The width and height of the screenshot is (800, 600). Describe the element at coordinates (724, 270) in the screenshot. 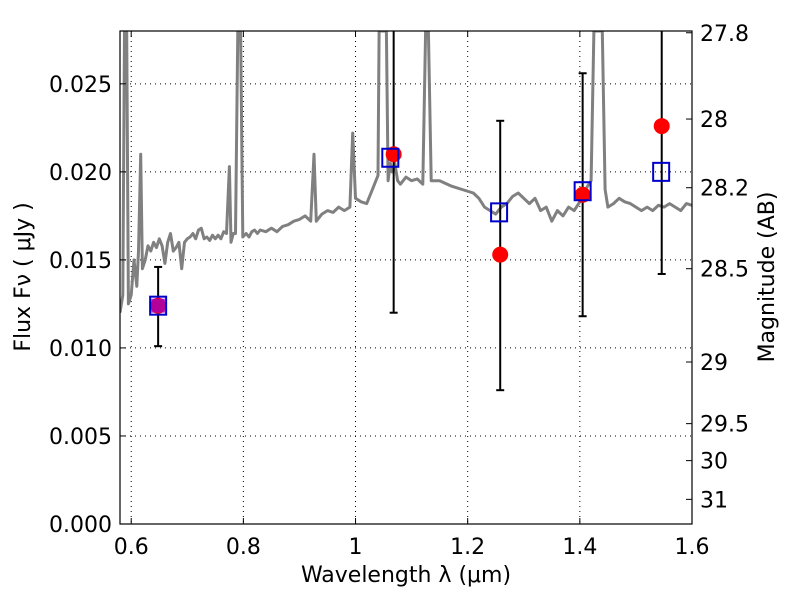

I see `y2-tick-label: 28.5` at that location.